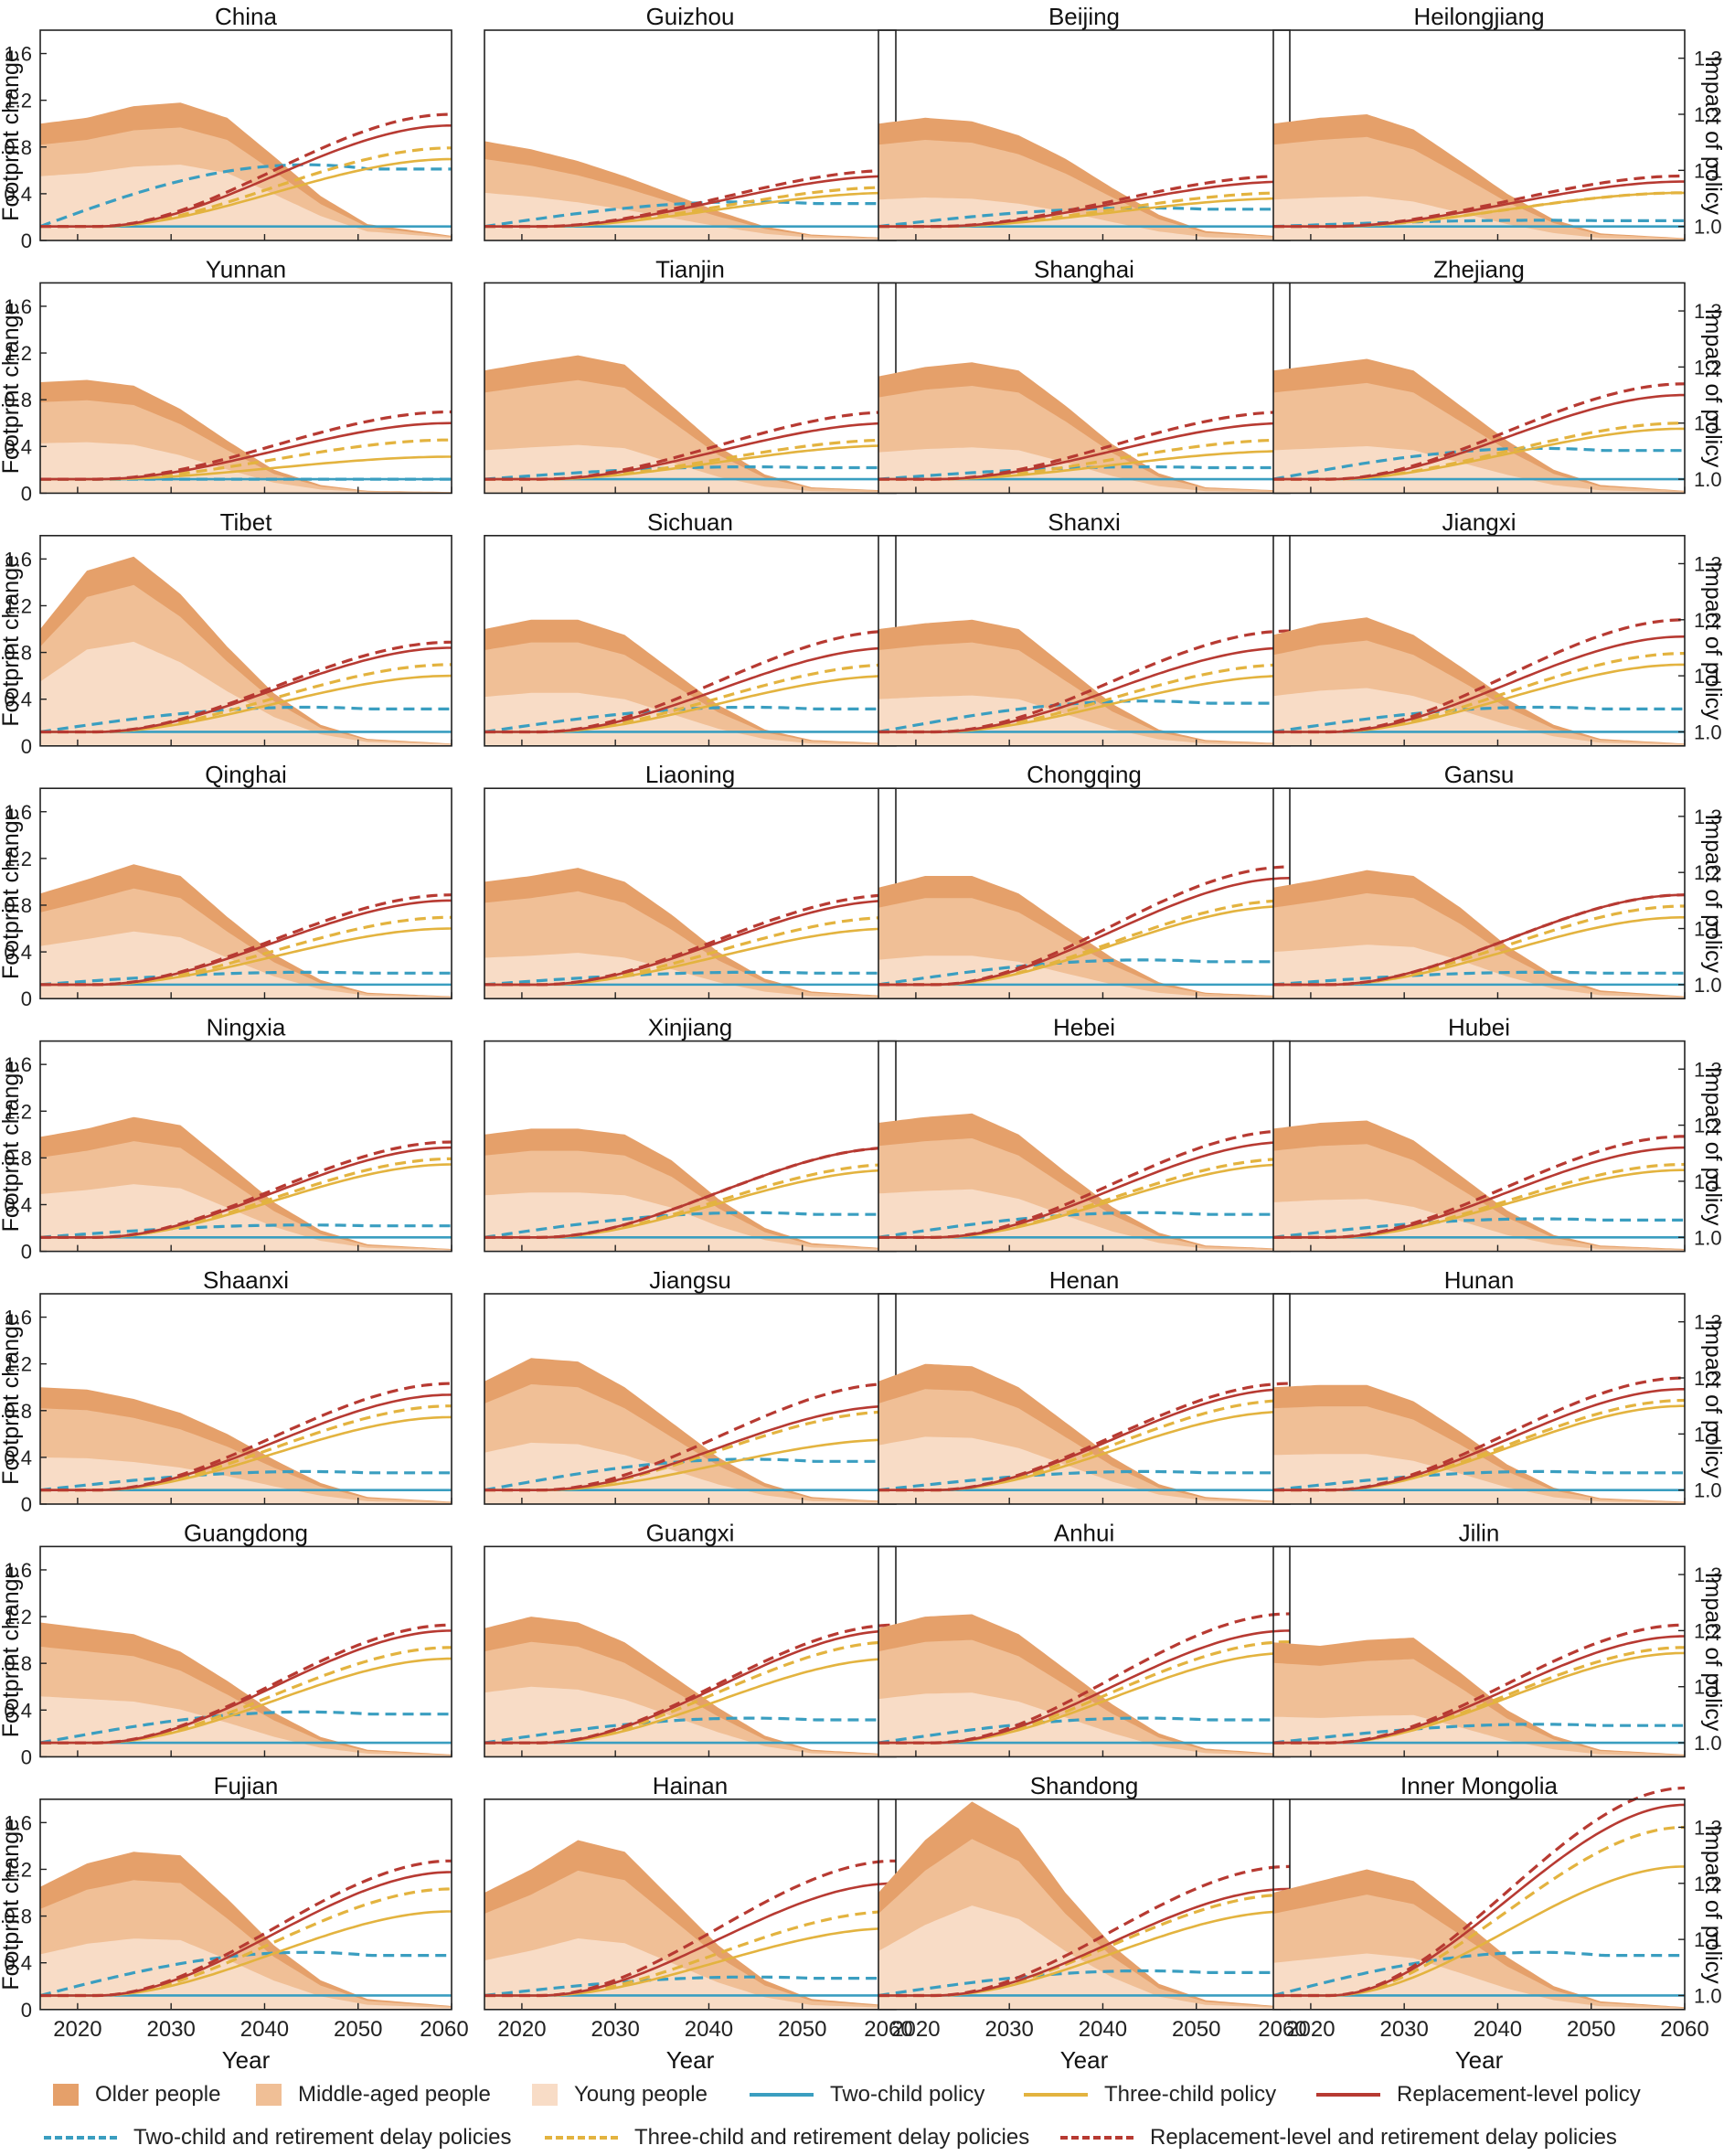 Image resolution: width=1724 pixels, height=2156 pixels. What do you see at coordinates (1479, 1280) in the screenshot?
I see `panel-title: Hunan` at bounding box center [1479, 1280].